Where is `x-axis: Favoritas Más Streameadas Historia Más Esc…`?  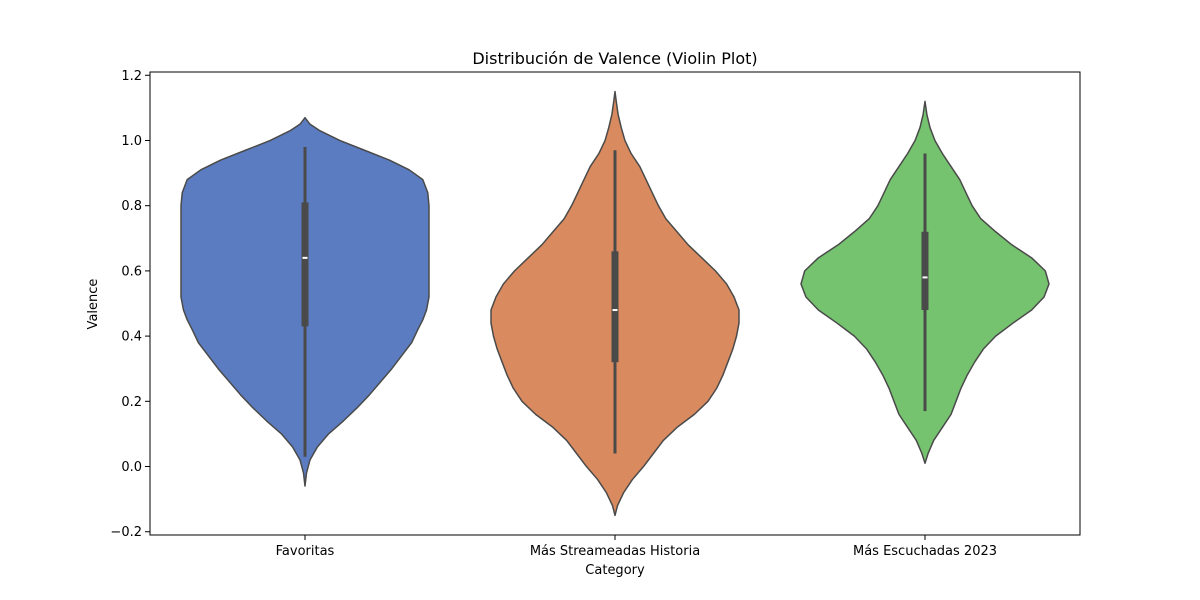 x-axis: Favoritas Más Streameadas Historia Más Esc… is located at coordinates (636, 547).